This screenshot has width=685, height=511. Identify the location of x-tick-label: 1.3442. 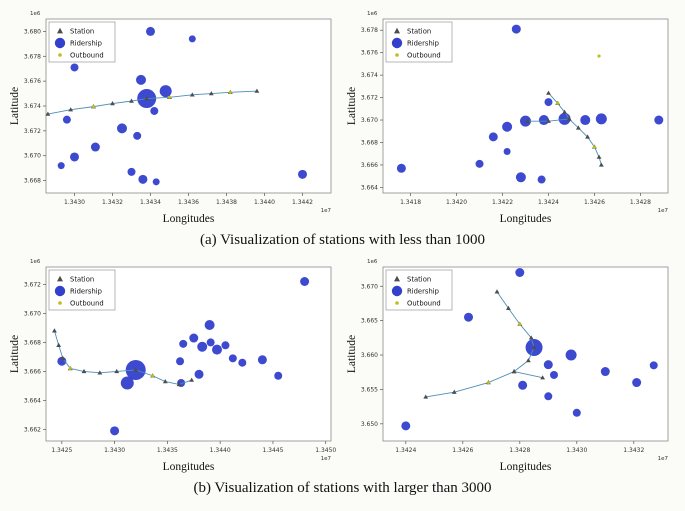
(302, 202).